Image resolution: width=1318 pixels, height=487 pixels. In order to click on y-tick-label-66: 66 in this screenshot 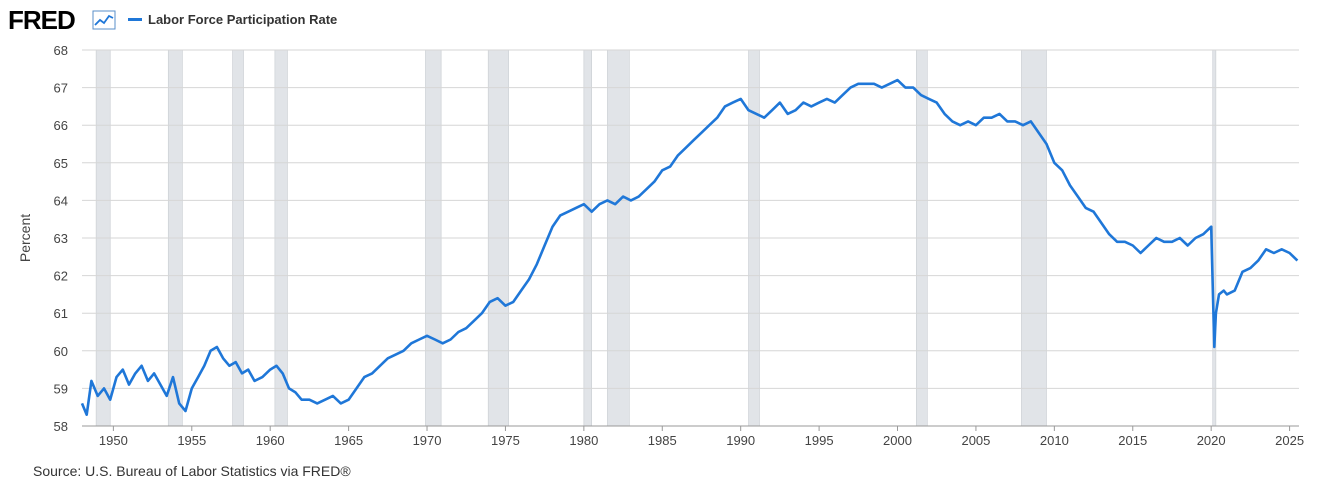, I will do `click(61, 125)`.